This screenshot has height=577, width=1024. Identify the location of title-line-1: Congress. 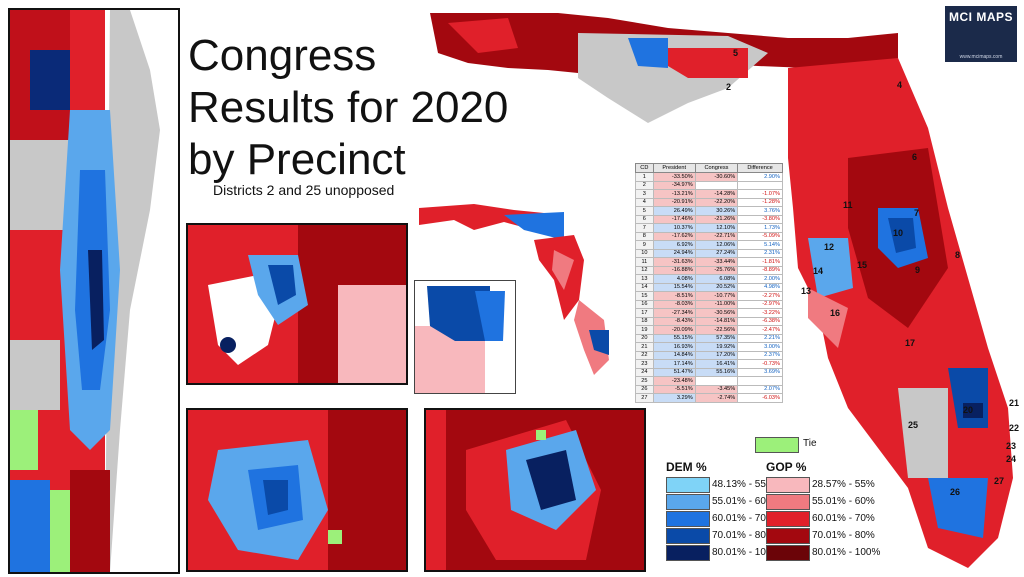
(282, 55).